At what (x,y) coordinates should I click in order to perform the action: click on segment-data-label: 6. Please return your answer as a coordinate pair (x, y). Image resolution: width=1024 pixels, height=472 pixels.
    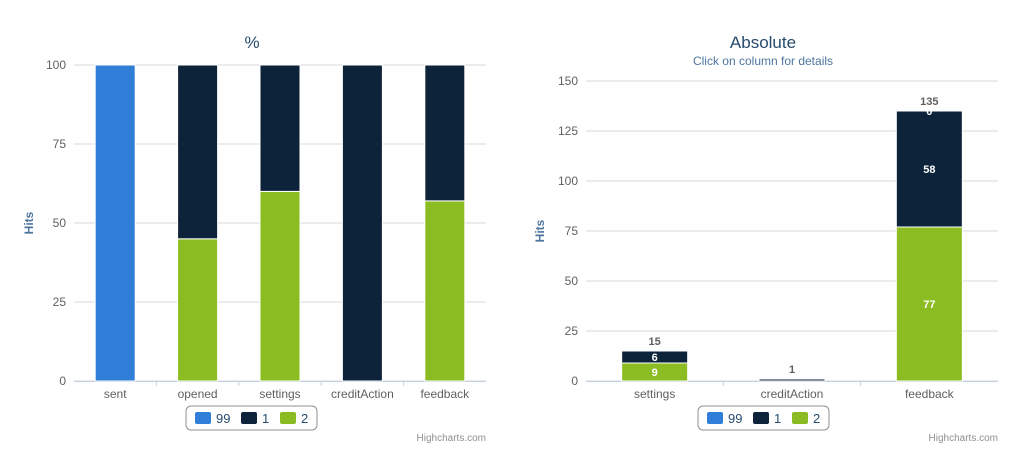
    Looking at the image, I should click on (655, 358).